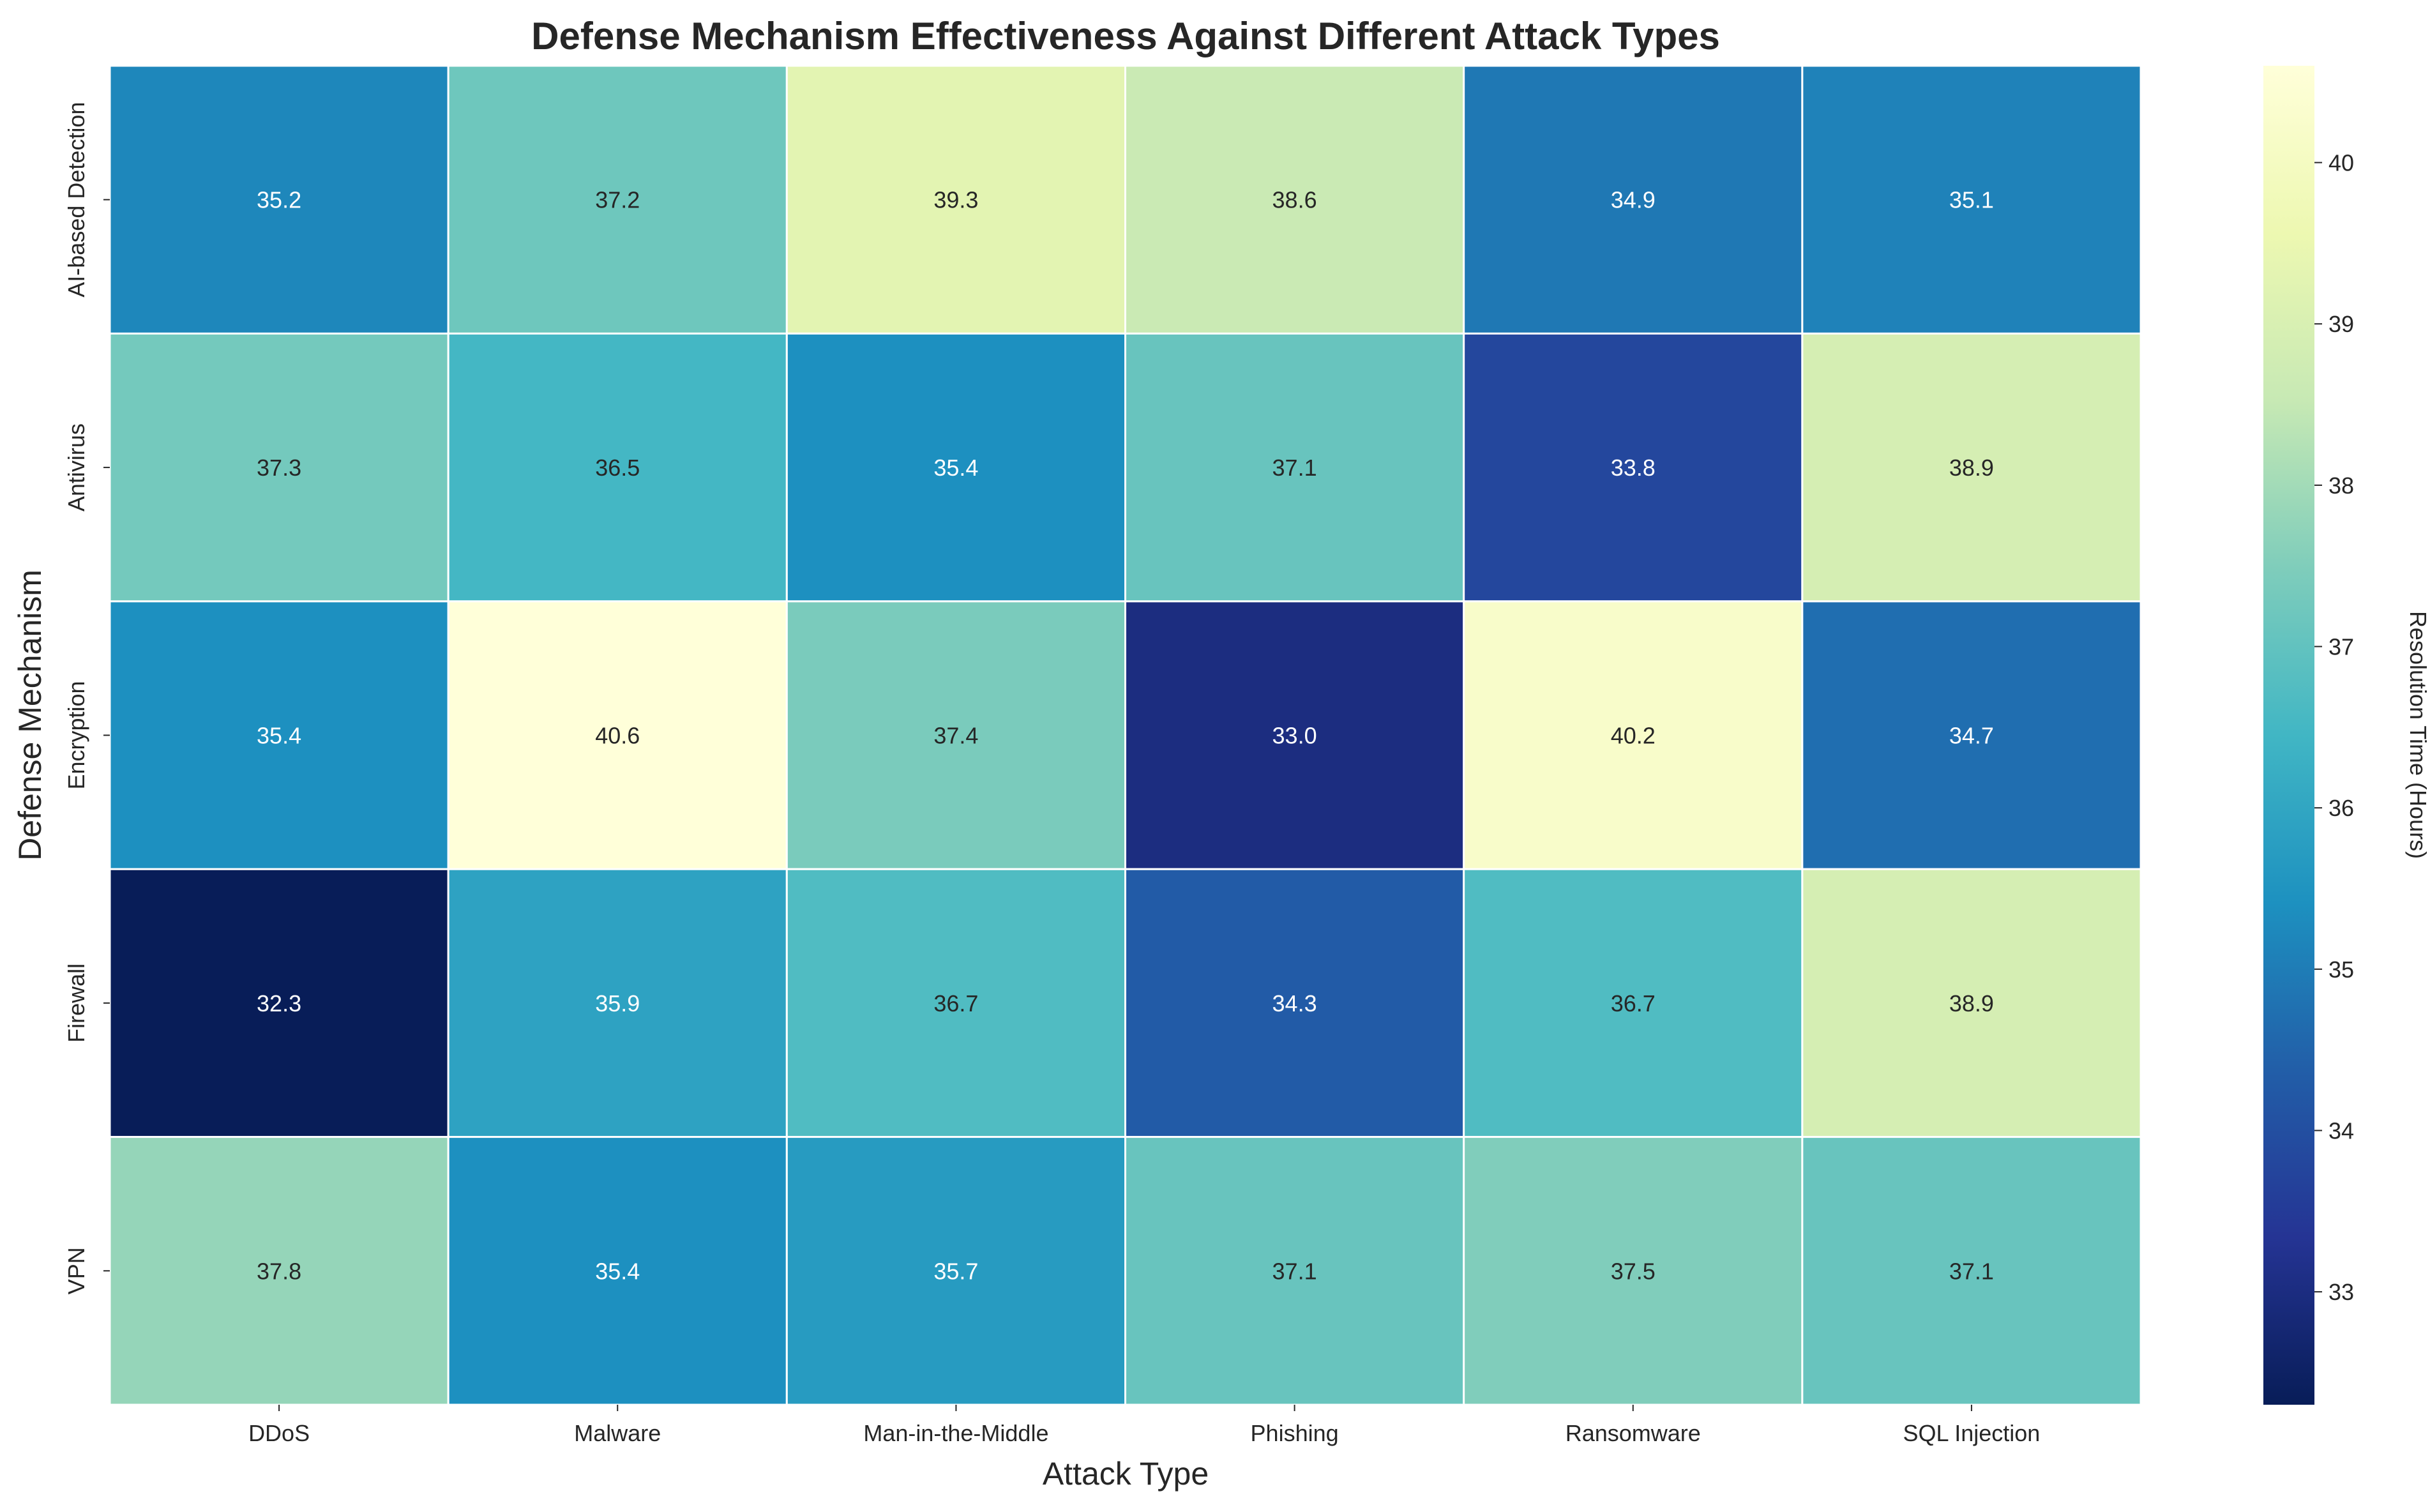 Image resolution: width=2430 pixels, height=1512 pixels. I want to click on colorbar-tick-label: 38, so click(2341, 485).